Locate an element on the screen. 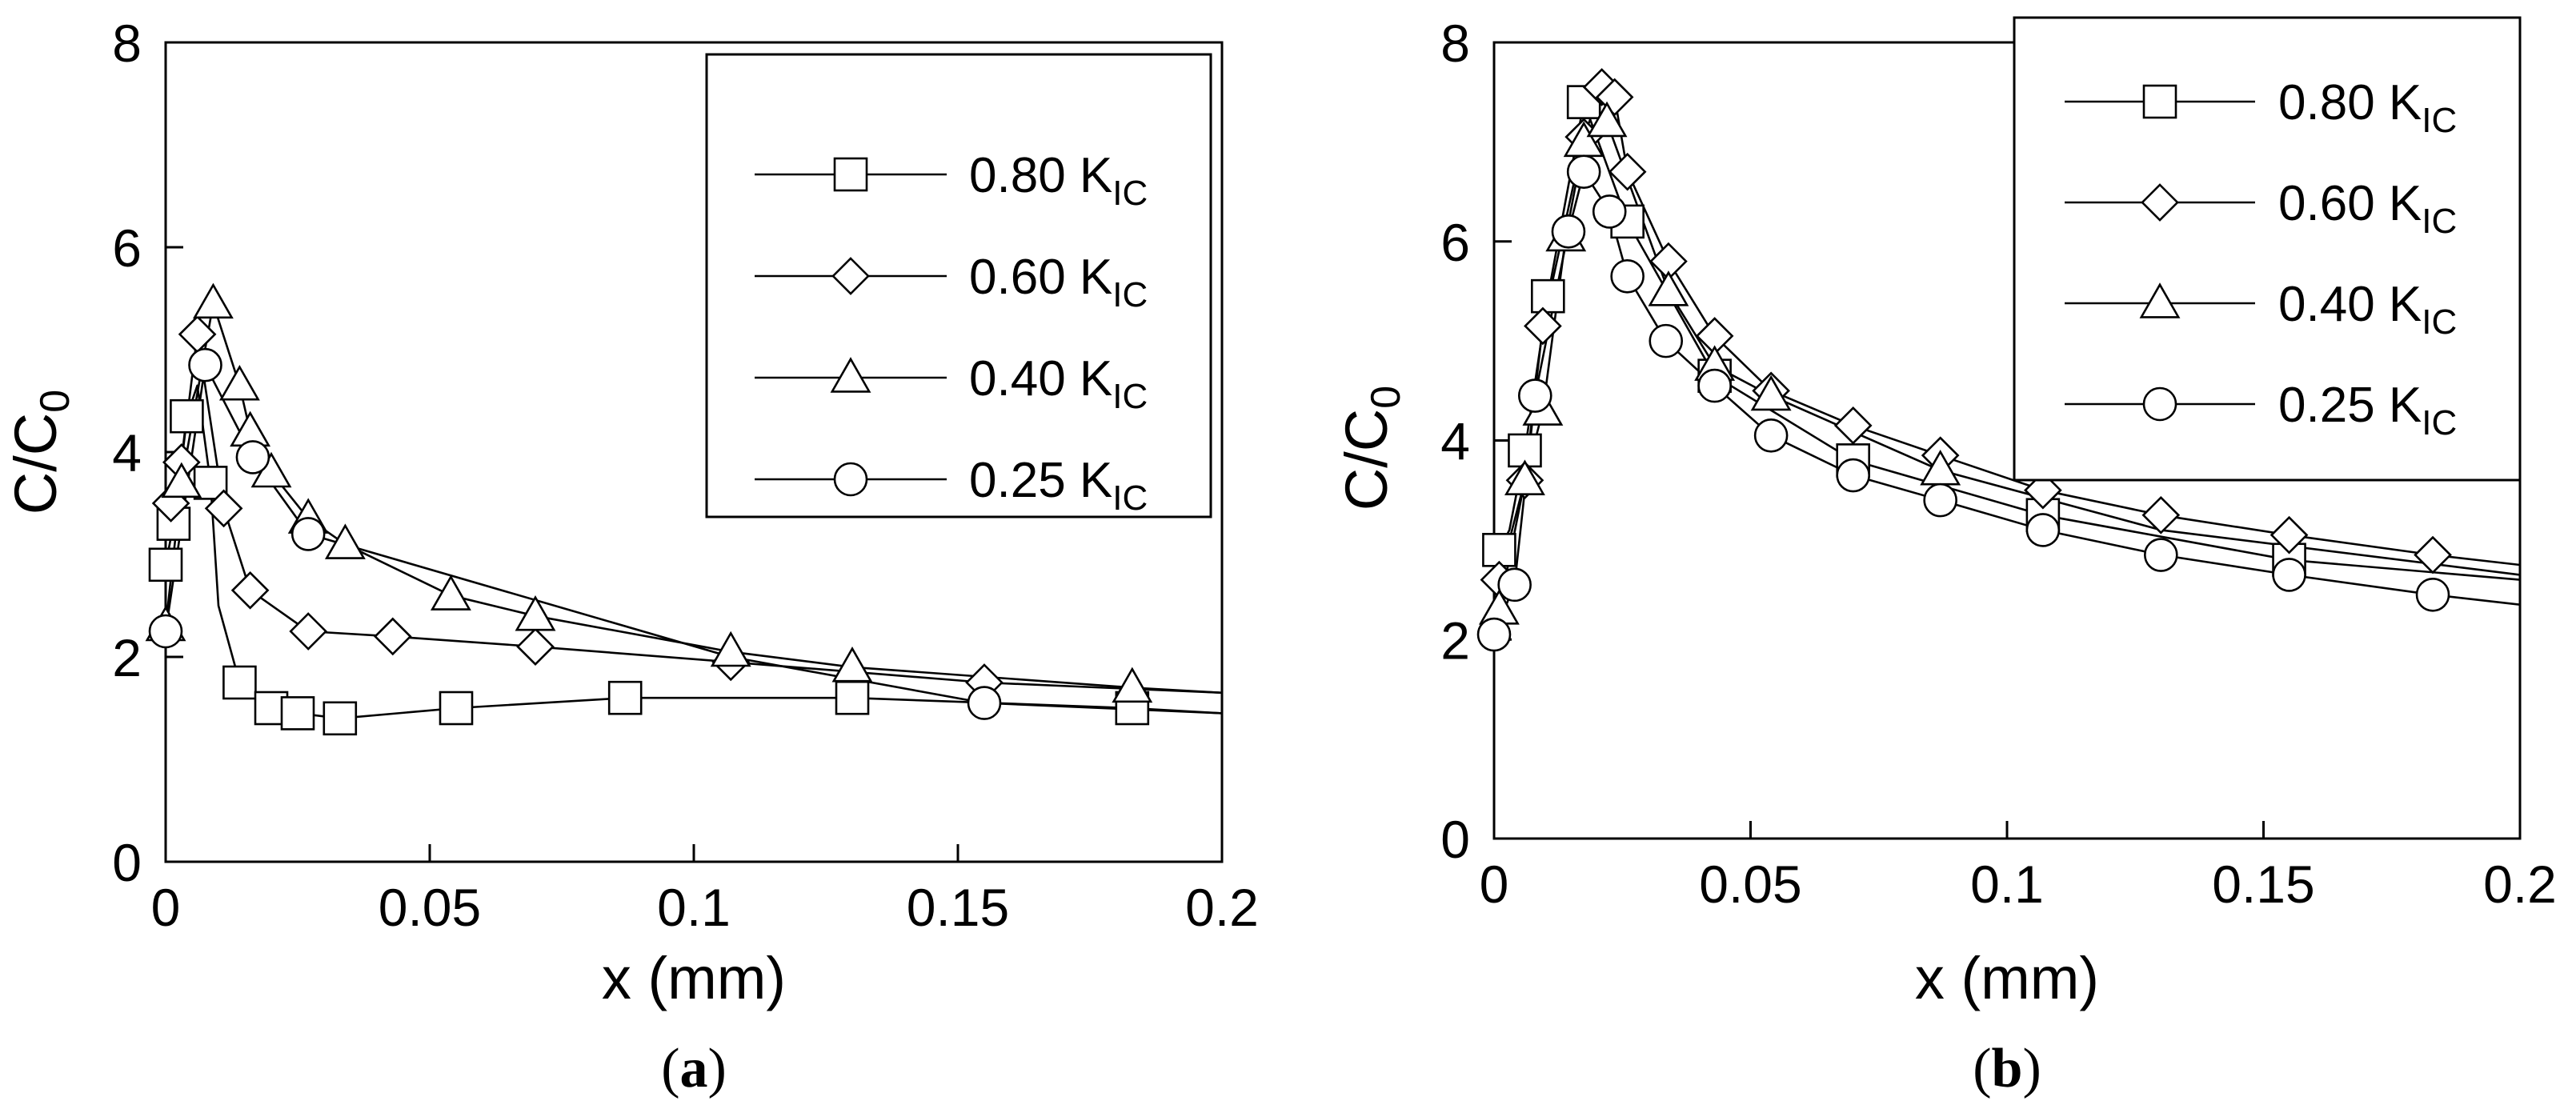 This screenshot has width=2576, height=1113. legend-box is located at coordinates (2267, 249).